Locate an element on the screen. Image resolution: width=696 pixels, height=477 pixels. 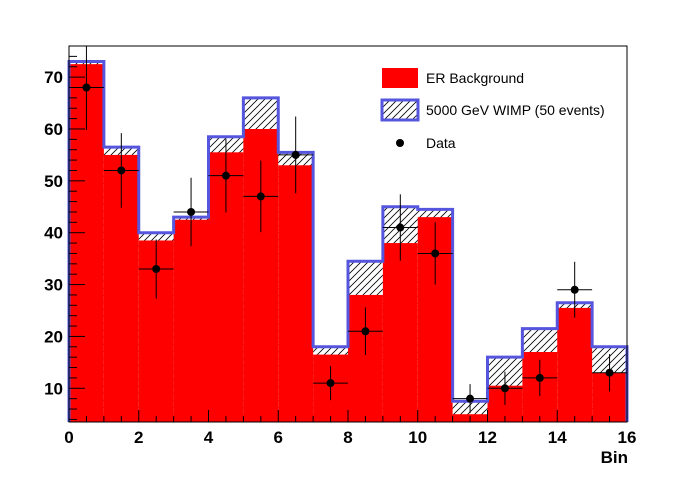
x-tick-label: 4 is located at coordinates (209, 437).